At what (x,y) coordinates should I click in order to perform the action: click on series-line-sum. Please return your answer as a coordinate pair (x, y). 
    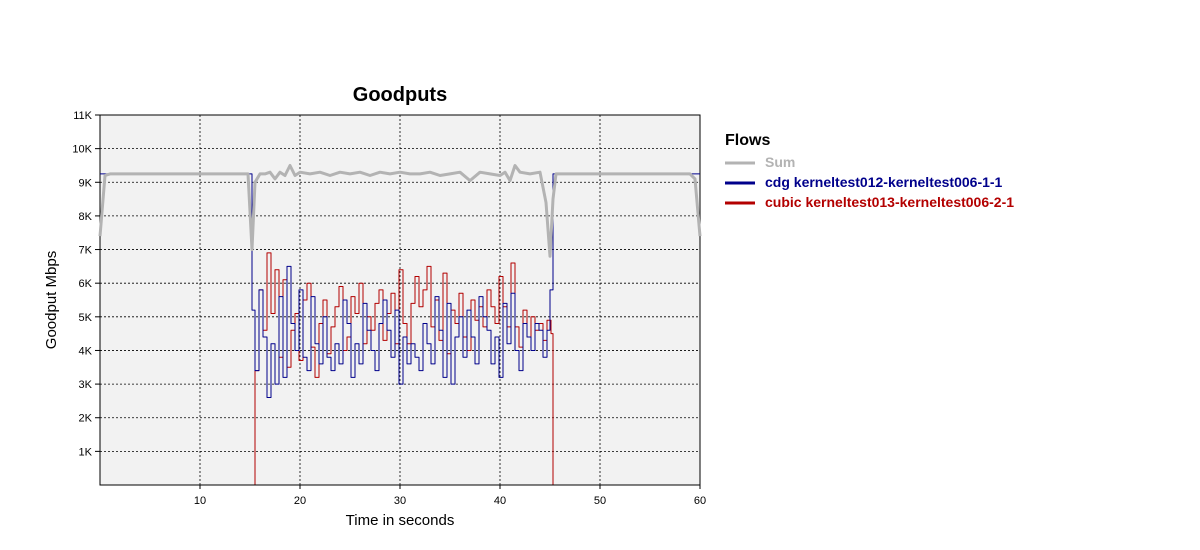
    Looking at the image, I should click on (400, 211).